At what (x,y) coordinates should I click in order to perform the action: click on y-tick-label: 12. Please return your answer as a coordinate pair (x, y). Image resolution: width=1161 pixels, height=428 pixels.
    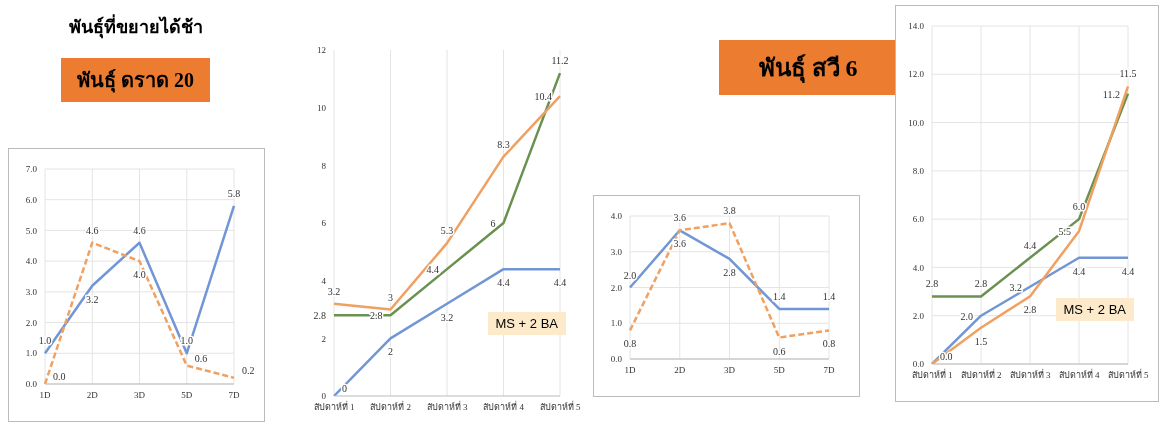
    Looking at the image, I should click on (321, 50).